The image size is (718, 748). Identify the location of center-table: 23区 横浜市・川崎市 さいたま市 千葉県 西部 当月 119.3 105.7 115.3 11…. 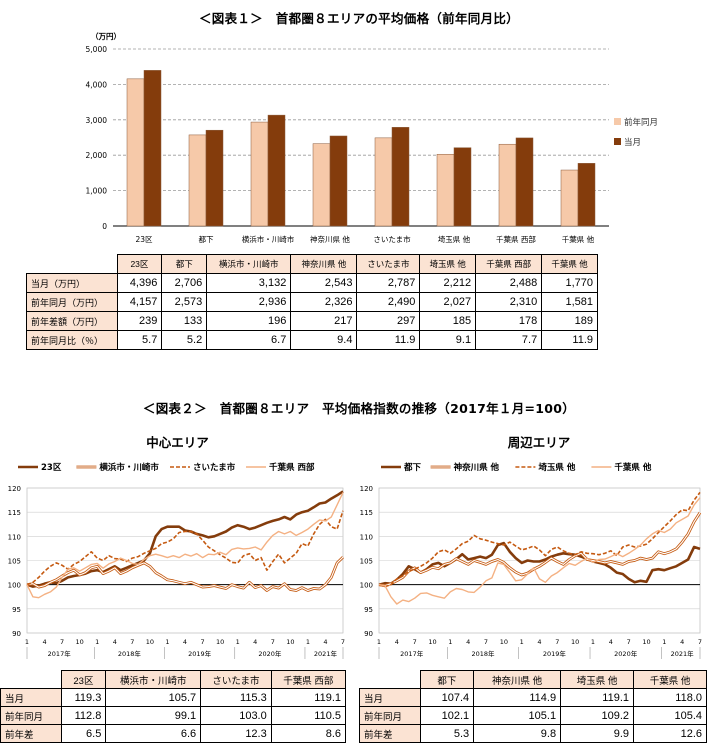
(173, 706).